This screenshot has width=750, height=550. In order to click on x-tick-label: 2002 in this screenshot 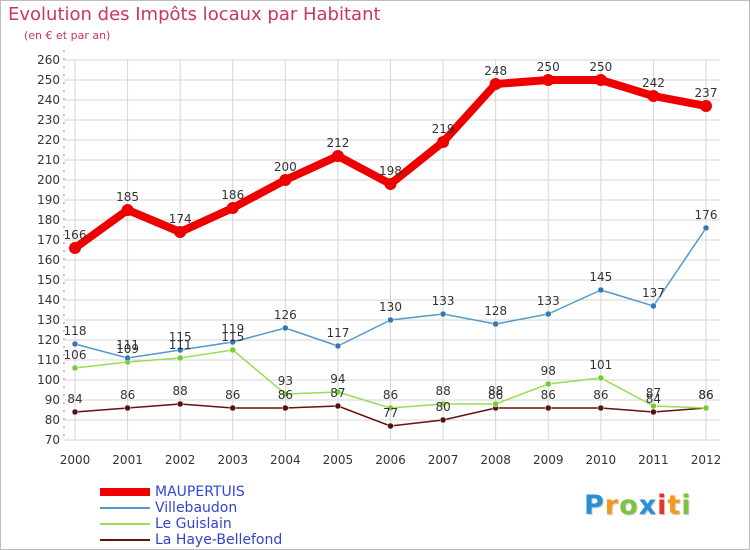, I will do `click(180, 460)`.